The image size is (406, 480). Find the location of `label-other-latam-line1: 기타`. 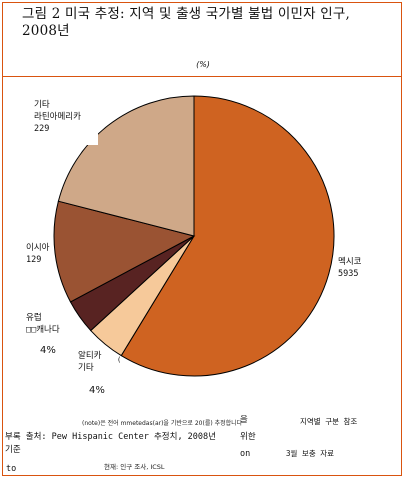

label-other-latam-line1: 기타 is located at coordinates (42, 105).